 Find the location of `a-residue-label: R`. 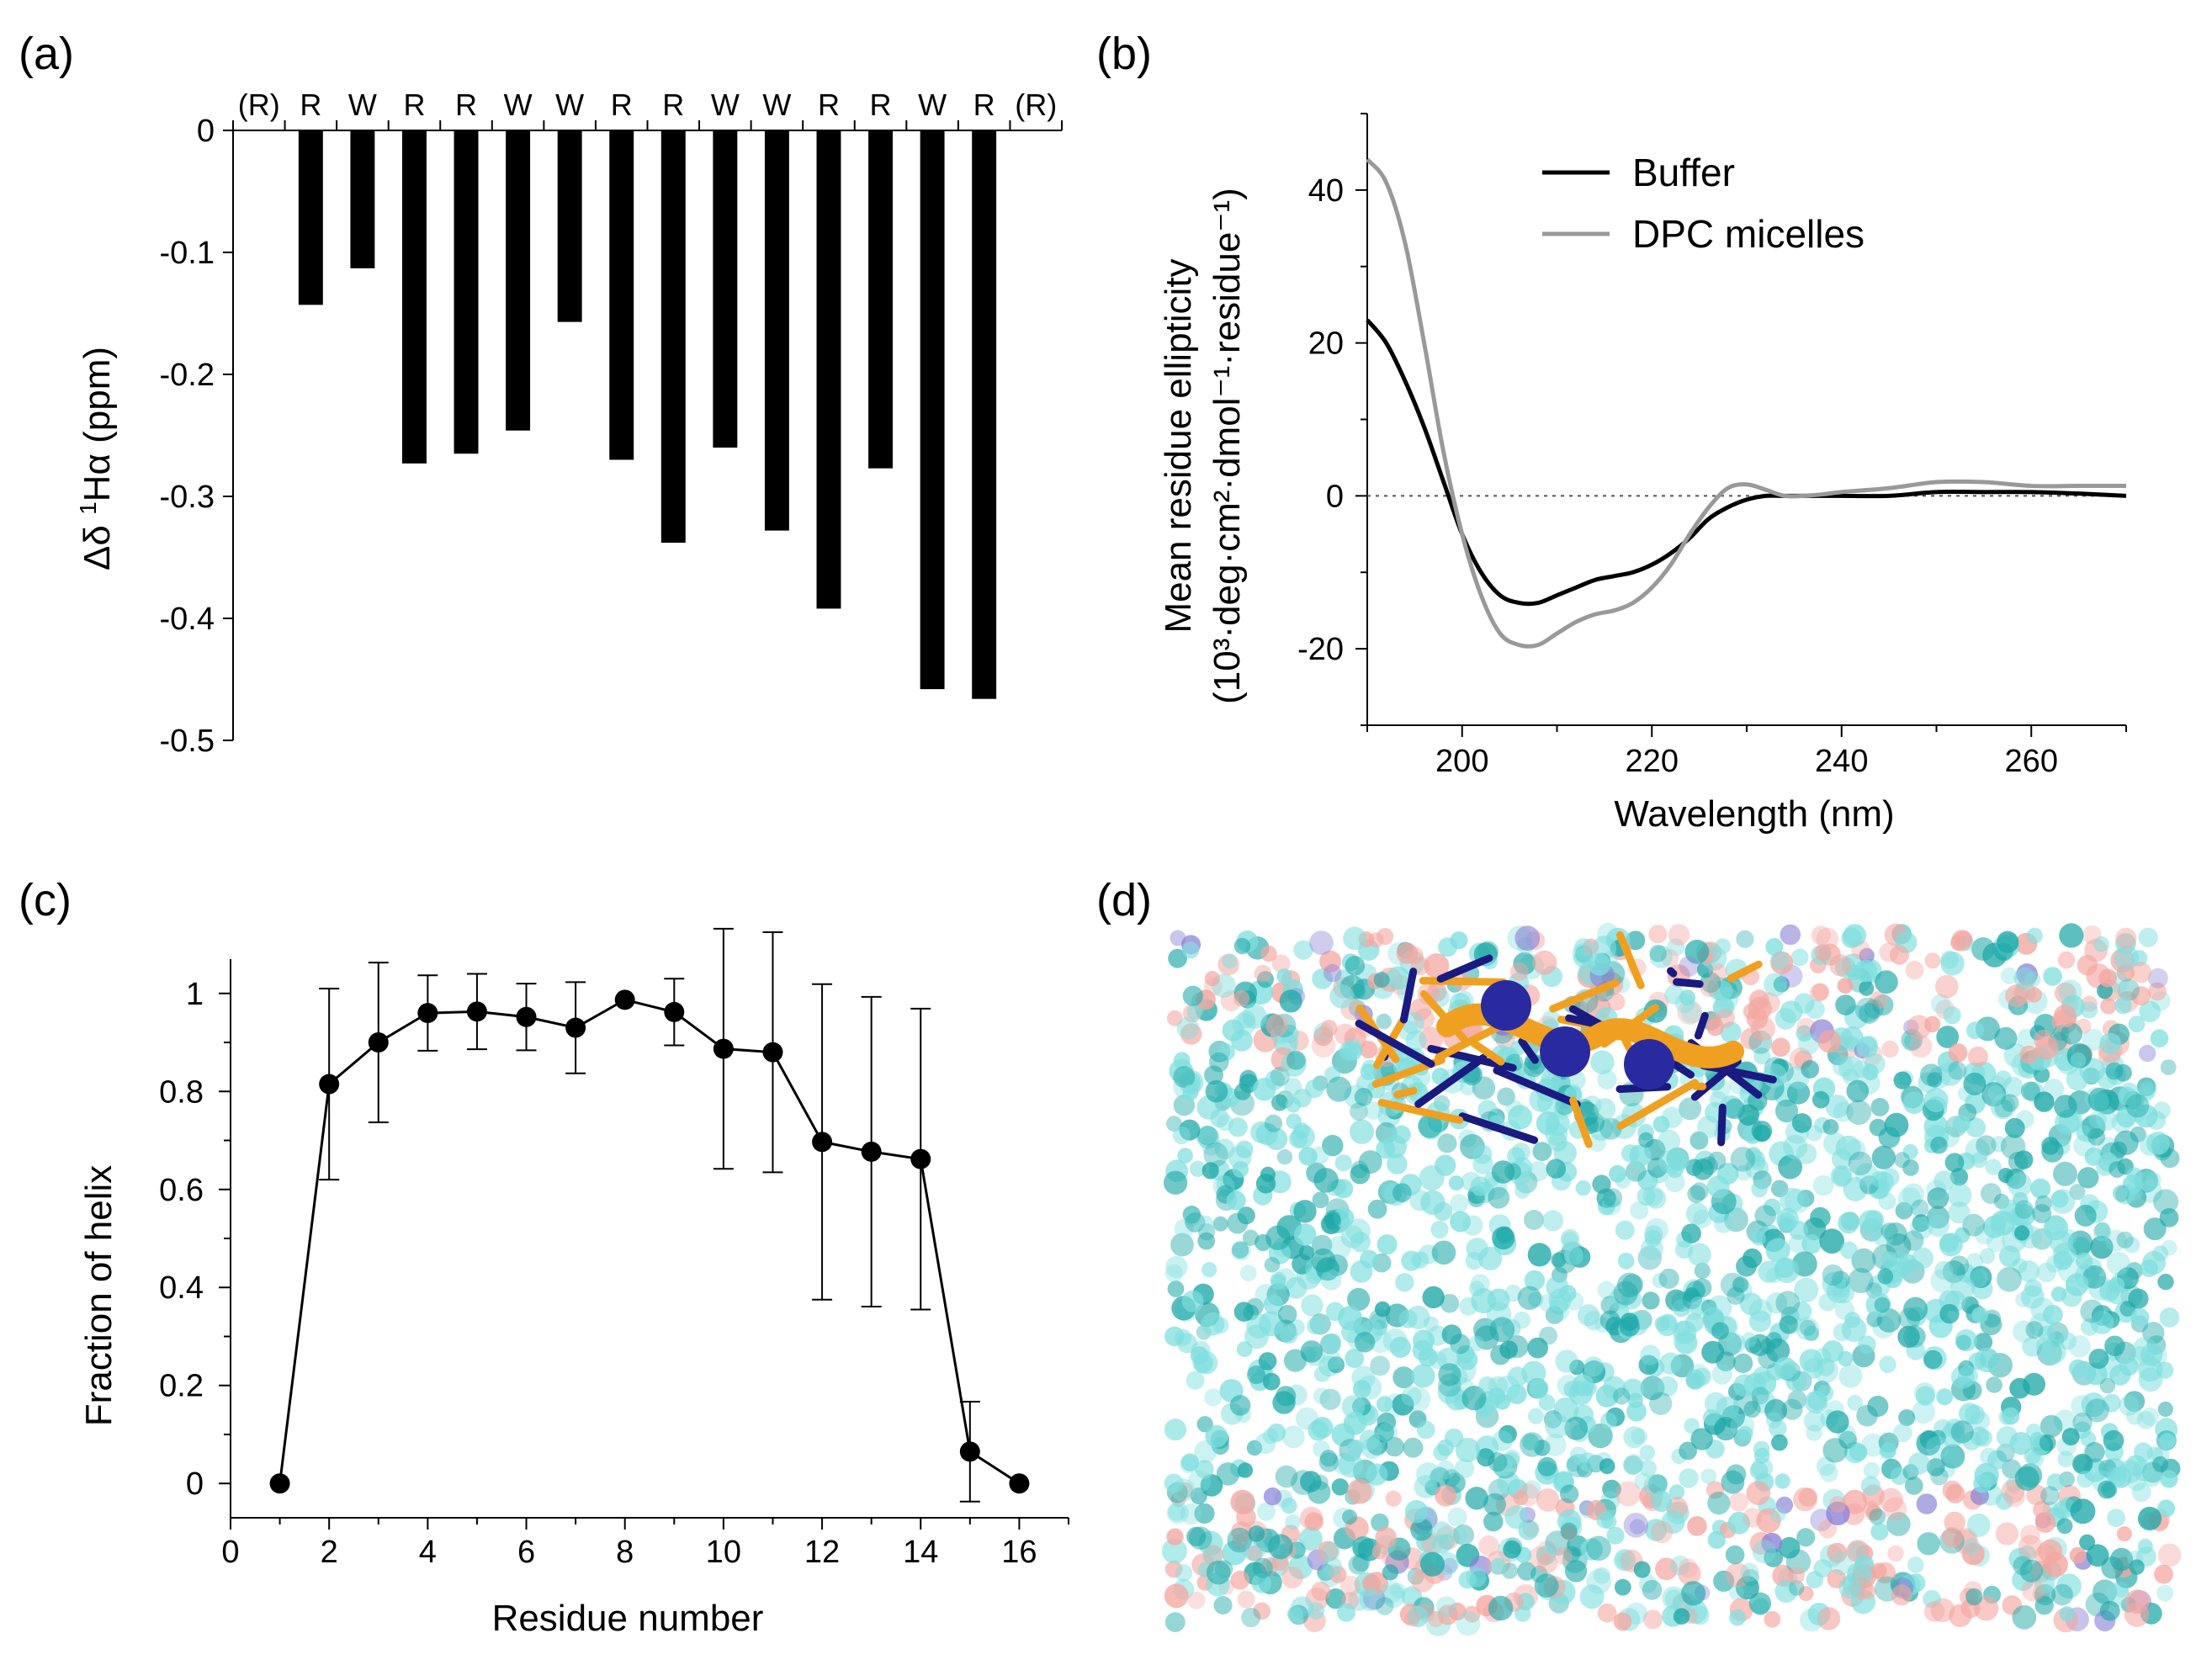

a-residue-label: R is located at coordinates (984, 104).